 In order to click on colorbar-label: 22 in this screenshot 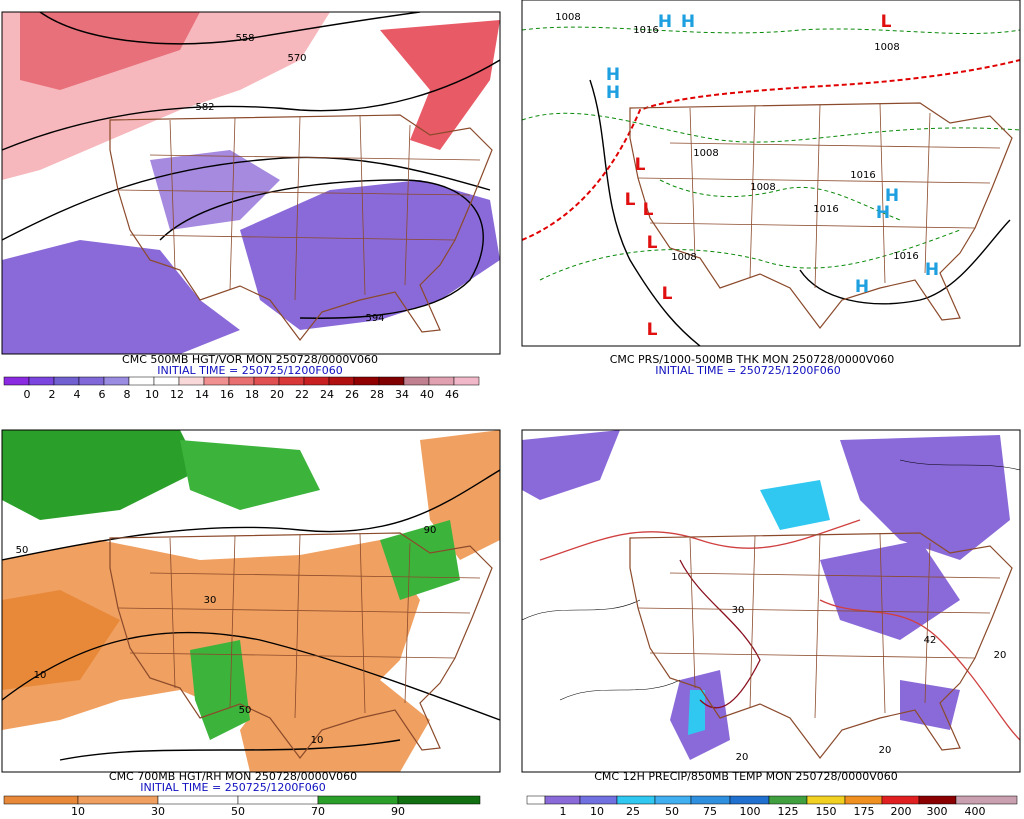, I will do `click(302, 394)`.